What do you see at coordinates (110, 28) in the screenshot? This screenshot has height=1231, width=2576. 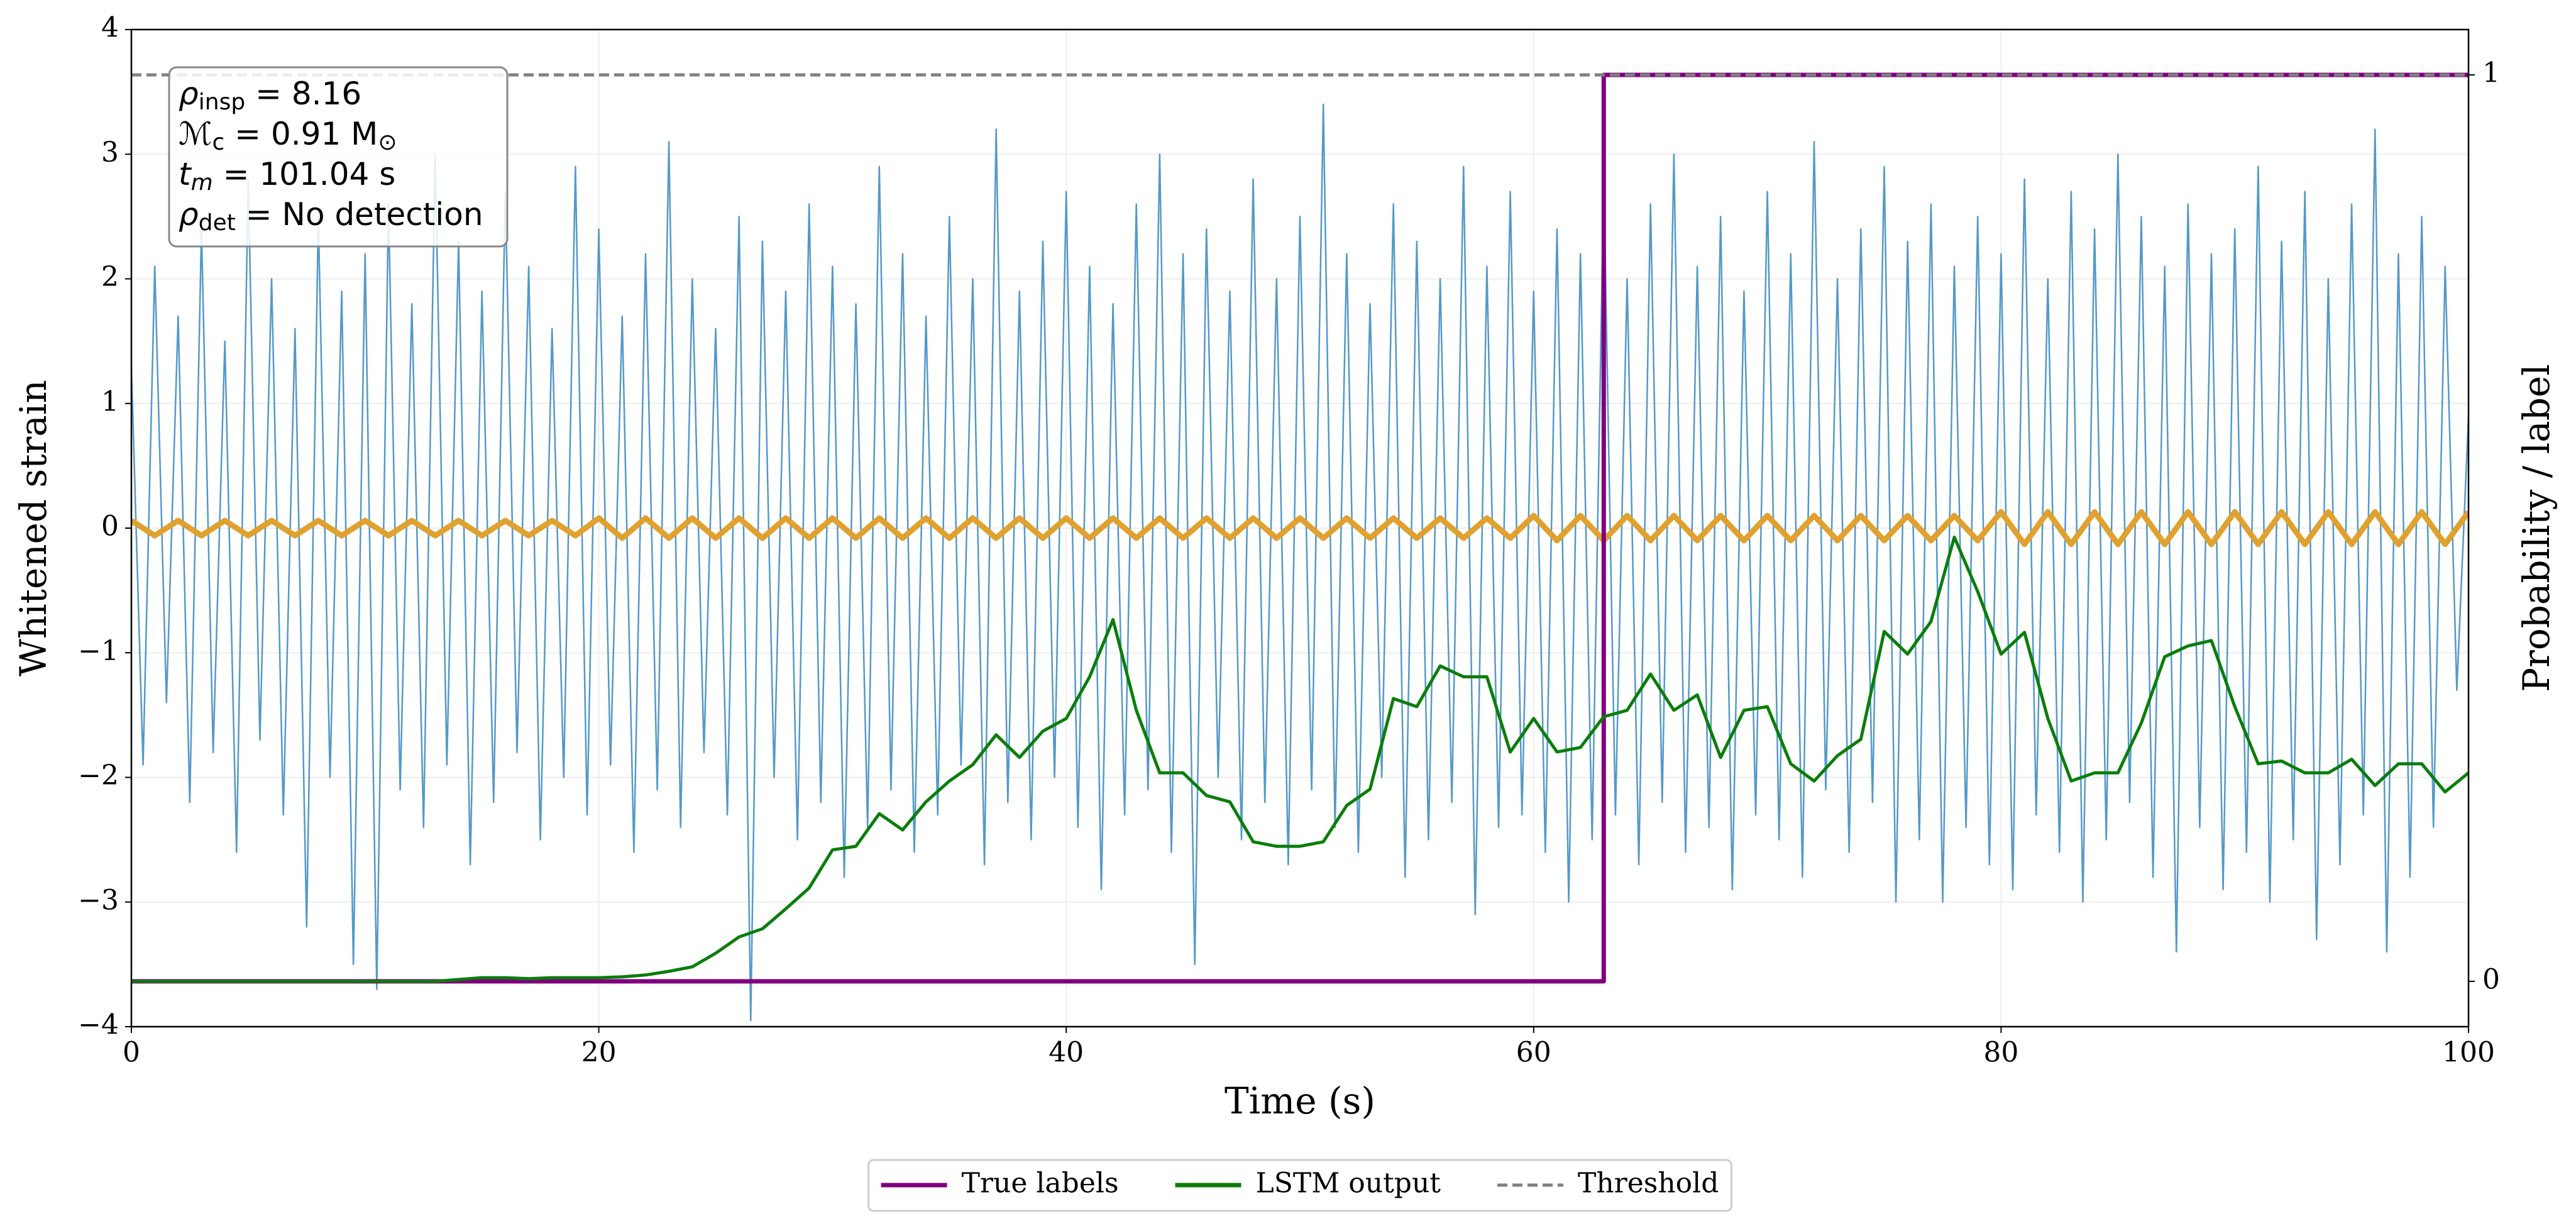 I see `y-tick-label: 4` at bounding box center [110, 28].